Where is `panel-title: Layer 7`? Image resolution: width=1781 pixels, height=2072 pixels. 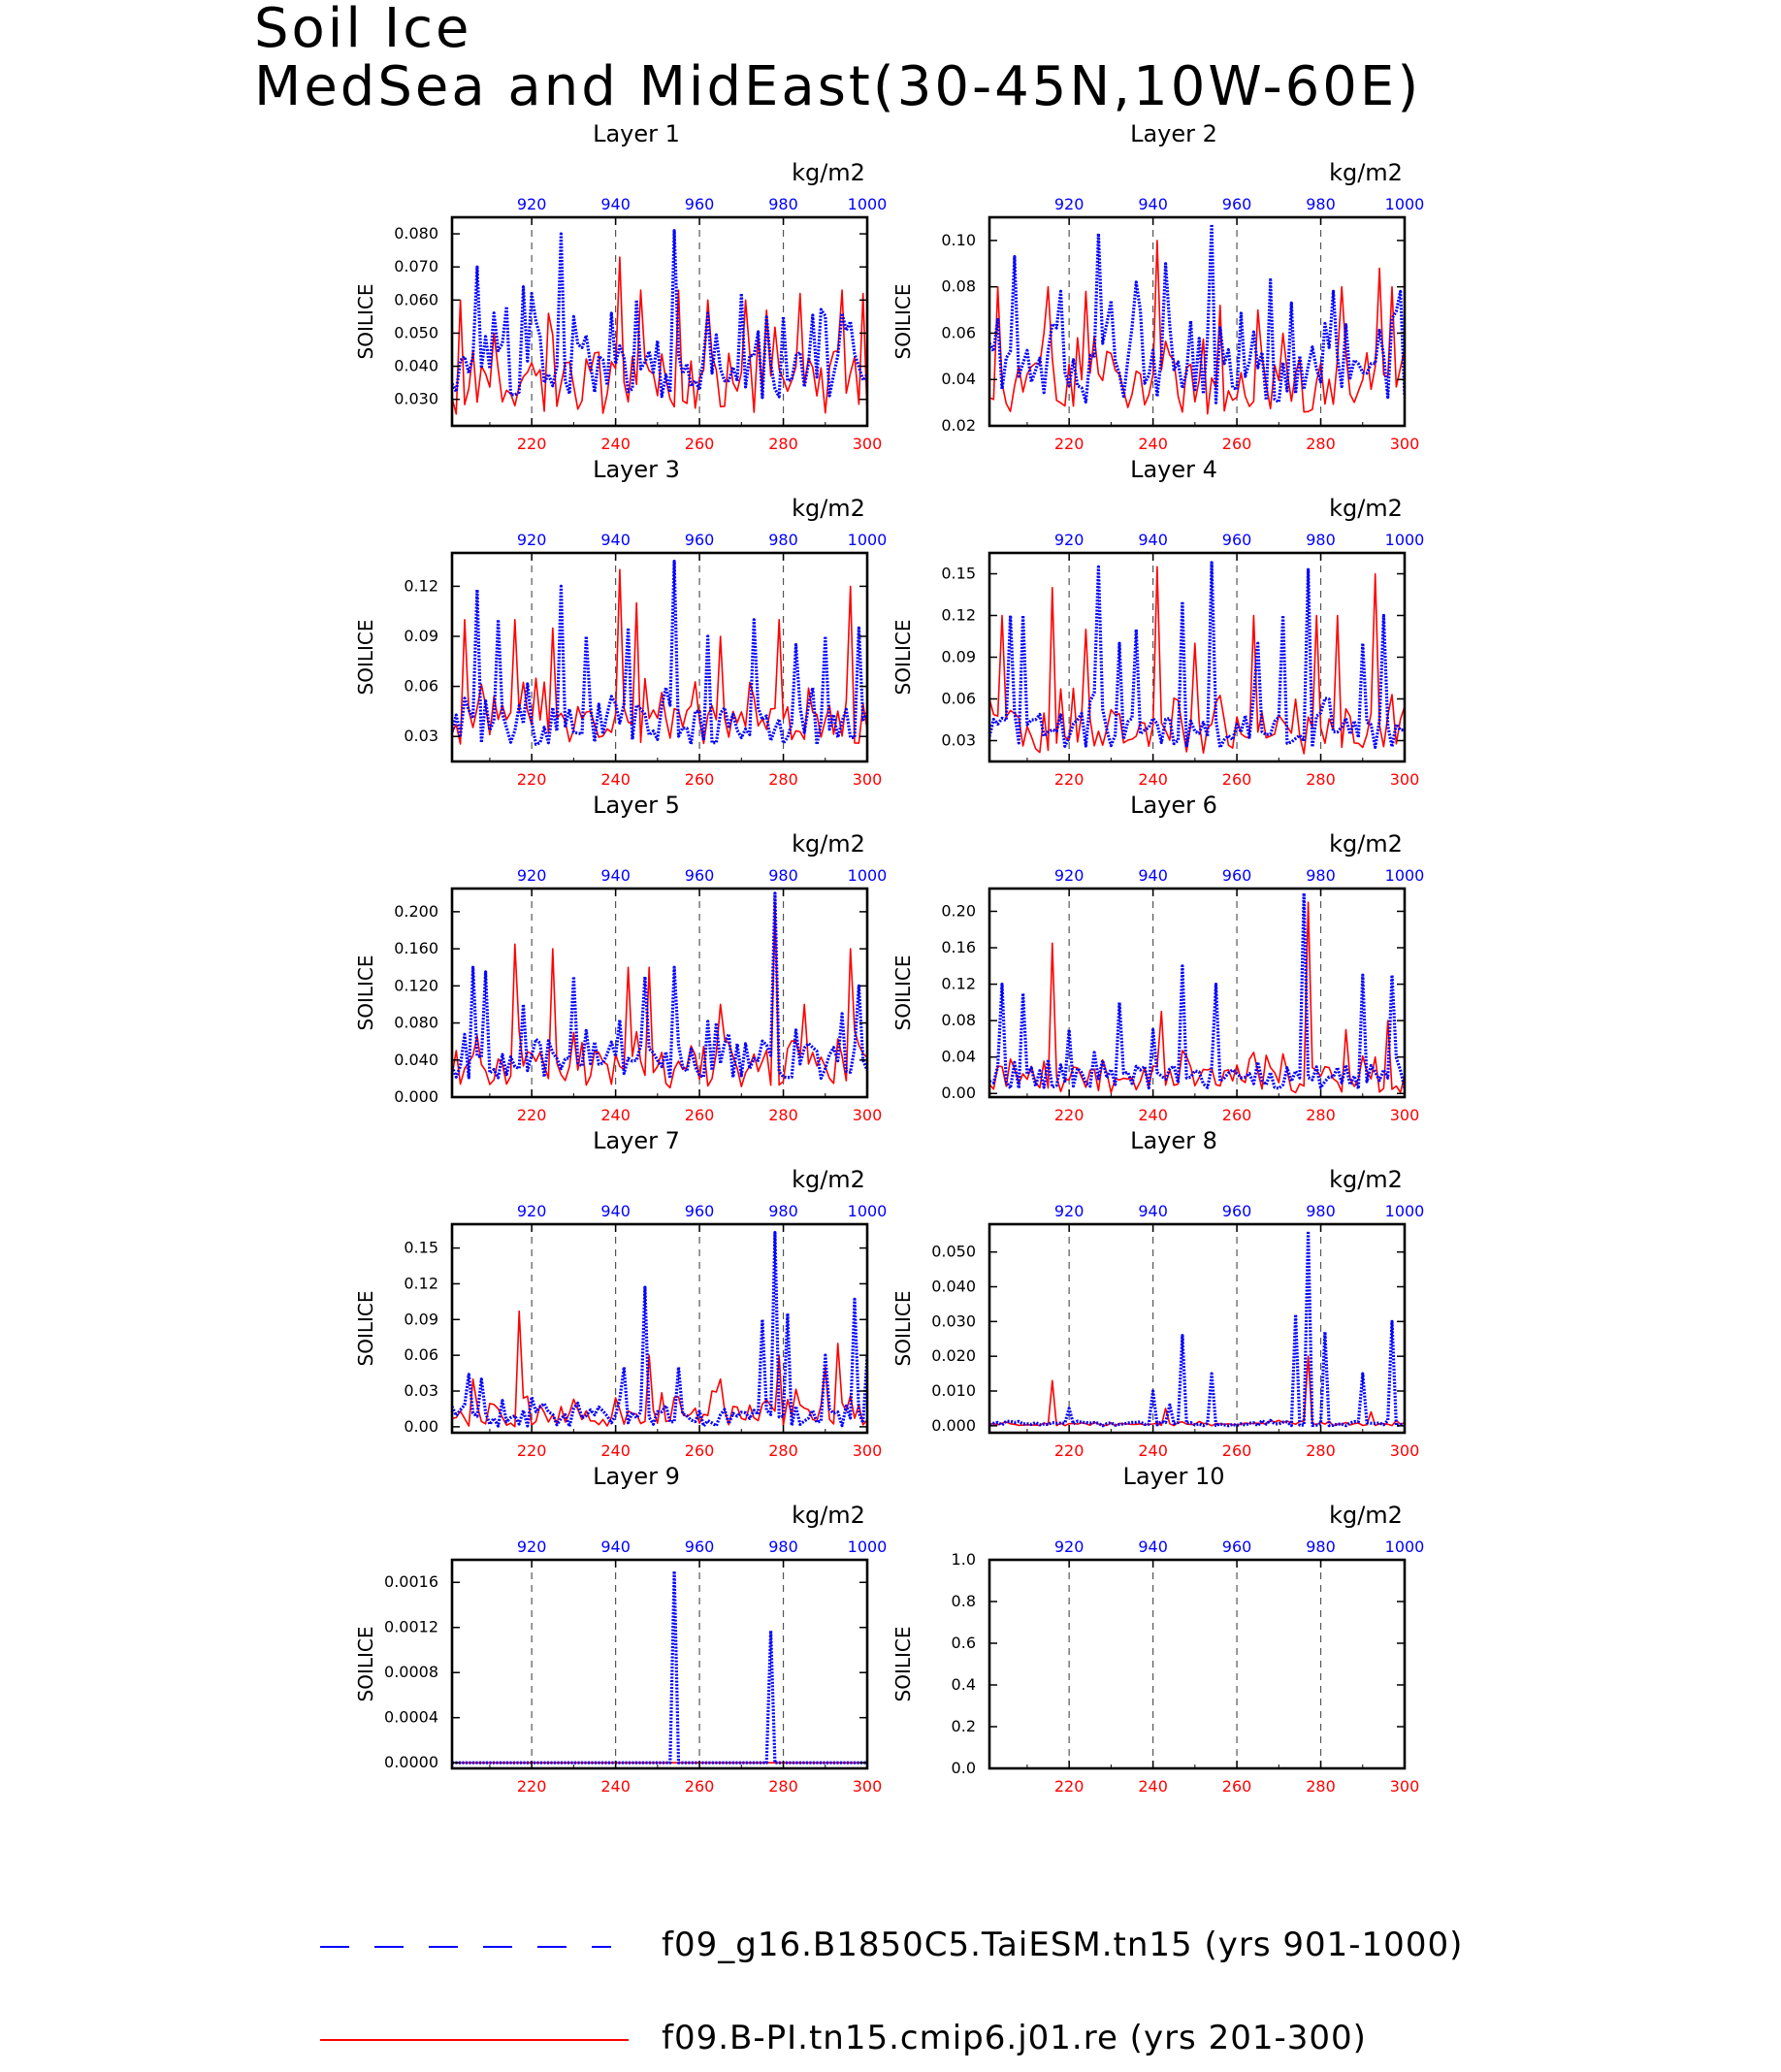
panel-title: Layer 7 is located at coordinates (636, 1140).